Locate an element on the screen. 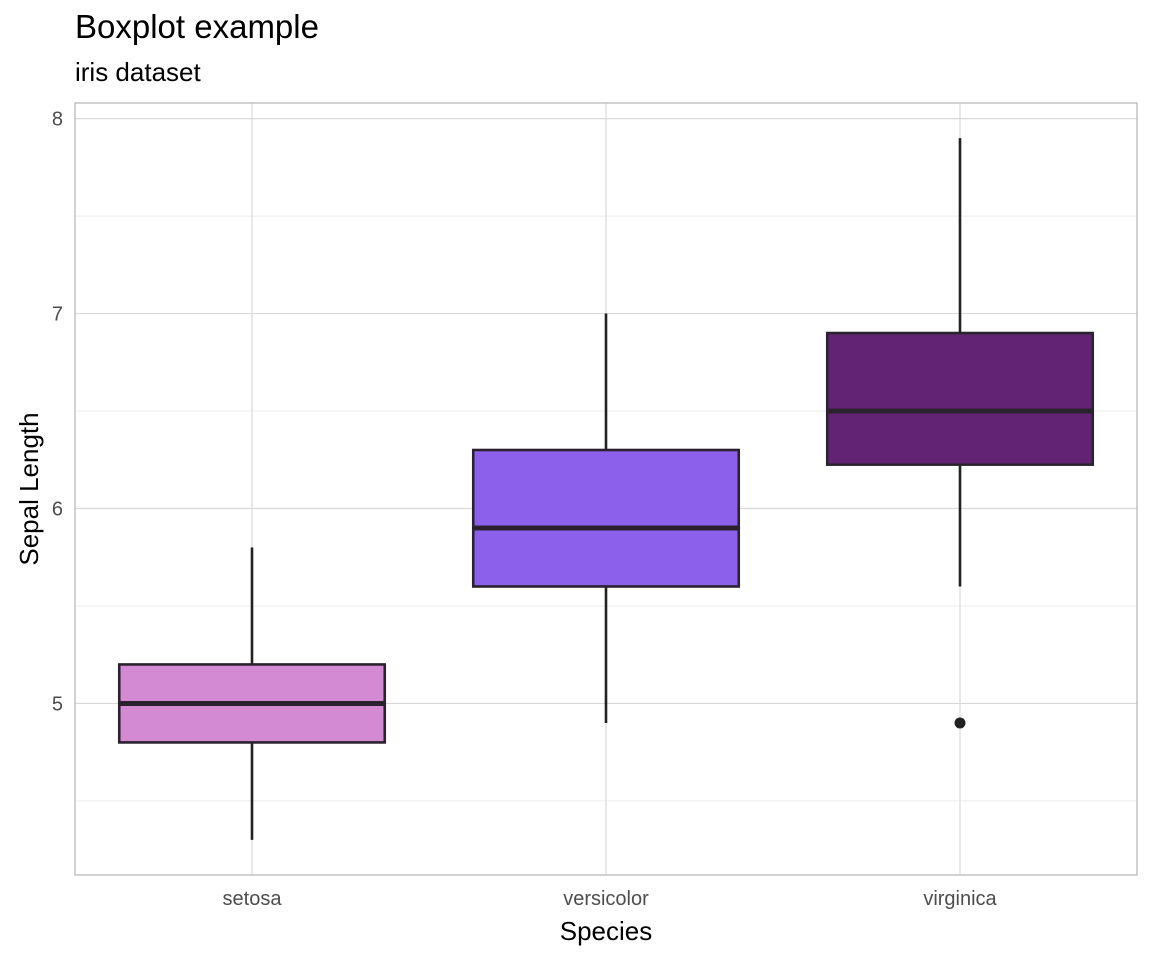 The height and width of the screenshot is (960, 1152). box-virginica is located at coordinates (960, 433).